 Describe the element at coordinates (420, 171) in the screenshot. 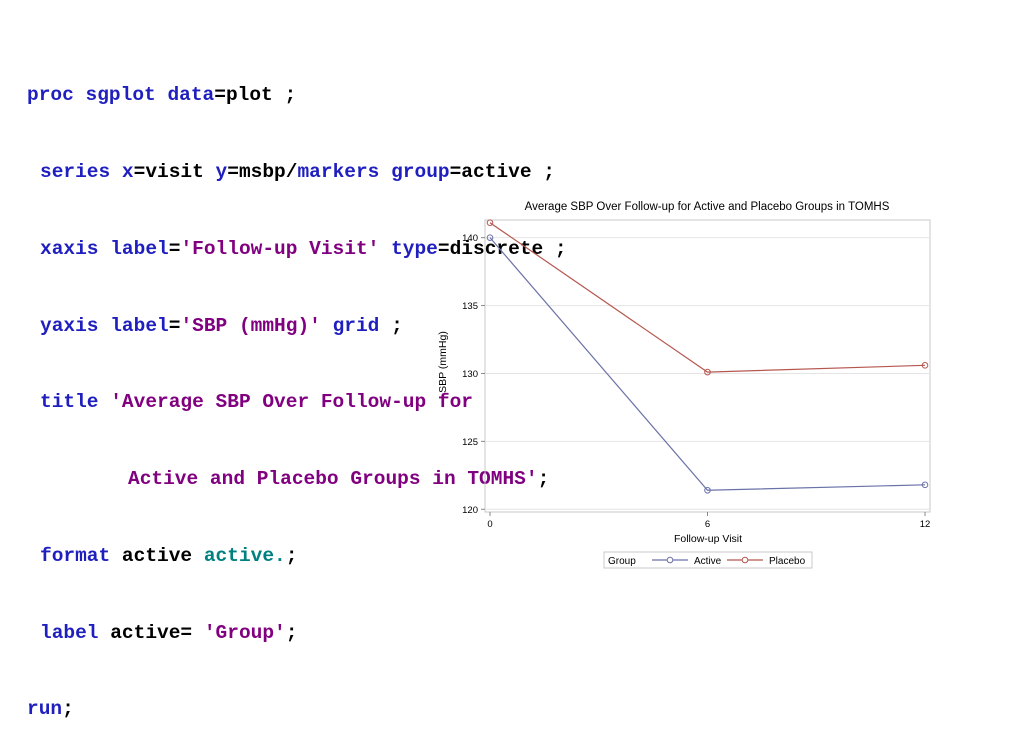

I see `code-keyword: group` at that location.